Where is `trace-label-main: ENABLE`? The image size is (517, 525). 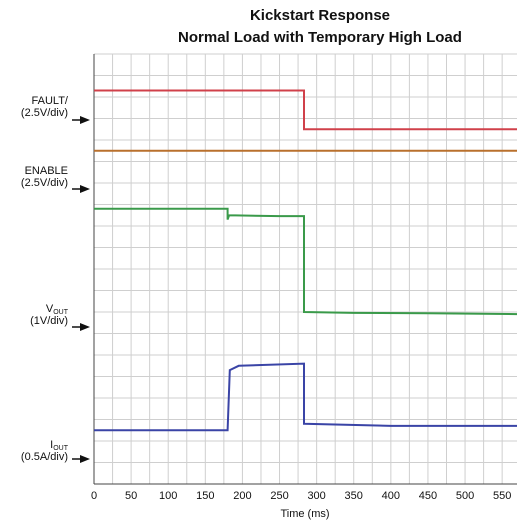
trace-label-main: ENABLE is located at coordinates (46, 171).